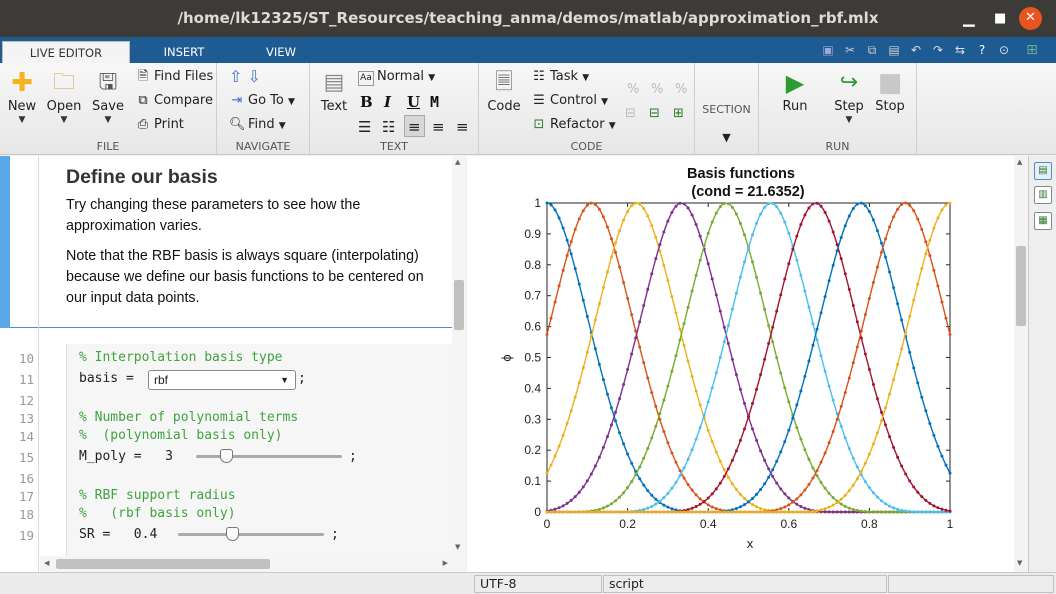  What do you see at coordinates (157, 495) in the screenshot?
I see `code-line: % RBF support radius` at bounding box center [157, 495].